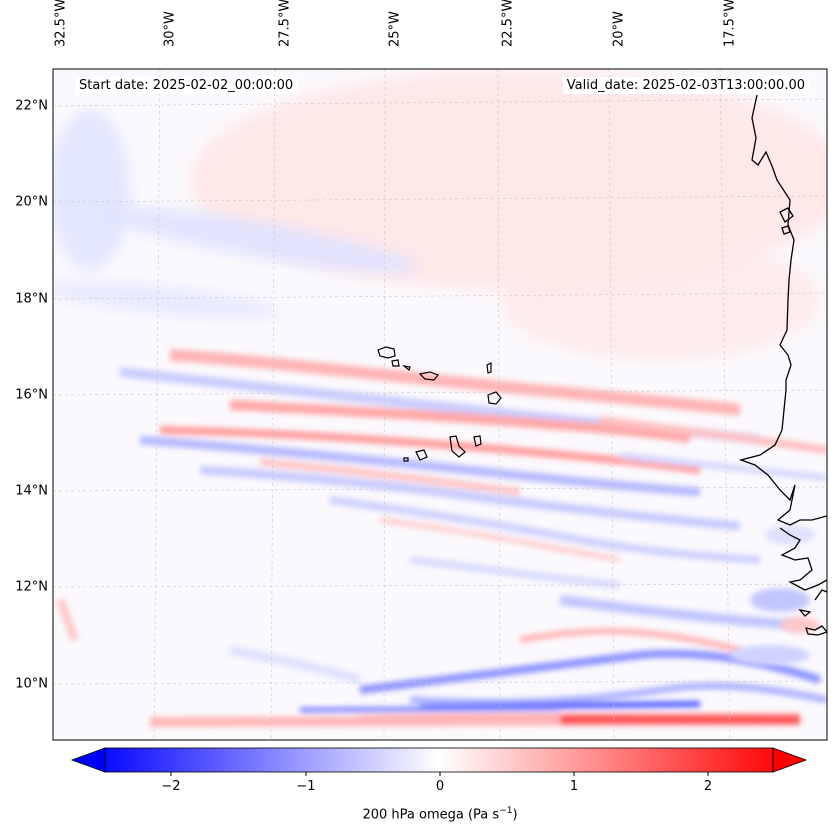 The width and height of the screenshot is (837, 839). I want to click on lat-label: 14°N, so click(31, 491).